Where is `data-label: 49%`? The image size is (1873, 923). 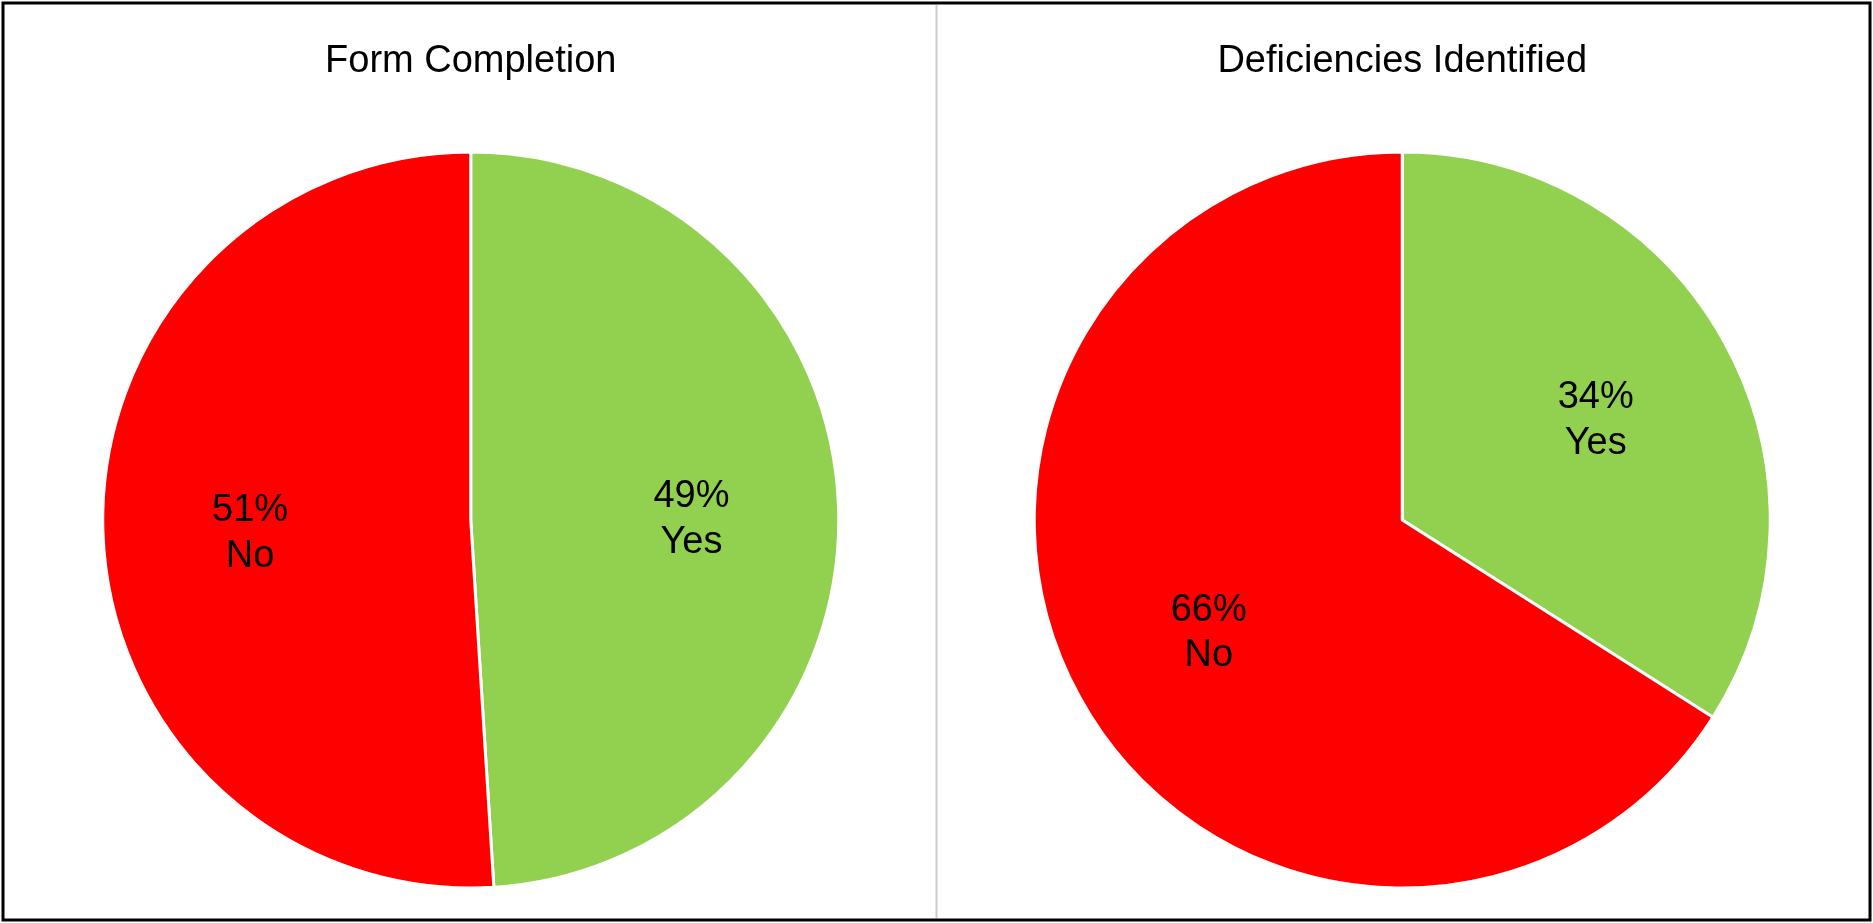 data-label: 49% is located at coordinates (691, 494).